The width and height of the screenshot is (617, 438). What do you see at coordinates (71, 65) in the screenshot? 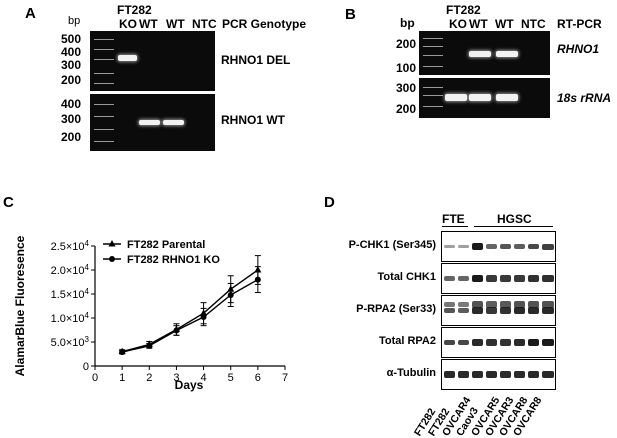
I see `panel-a-gel-1-ladder-300: 300` at bounding box center [71, 65].